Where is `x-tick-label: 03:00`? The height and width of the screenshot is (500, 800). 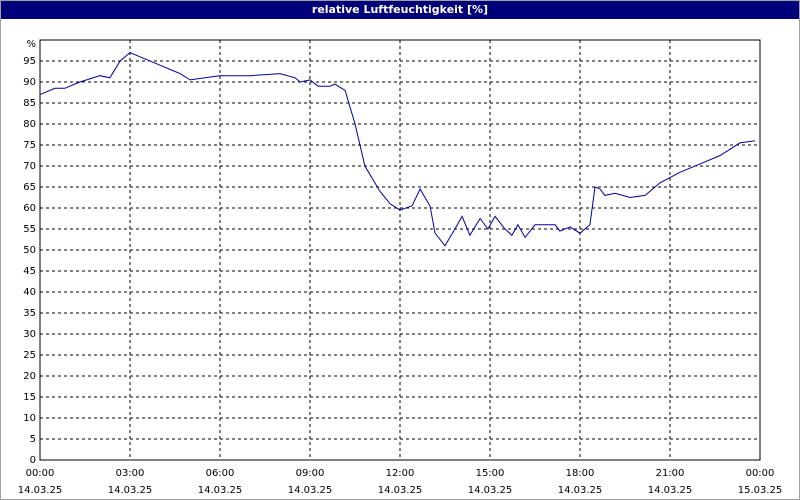
x-tick-label: 03:00 is located at coordinates (130, 473).